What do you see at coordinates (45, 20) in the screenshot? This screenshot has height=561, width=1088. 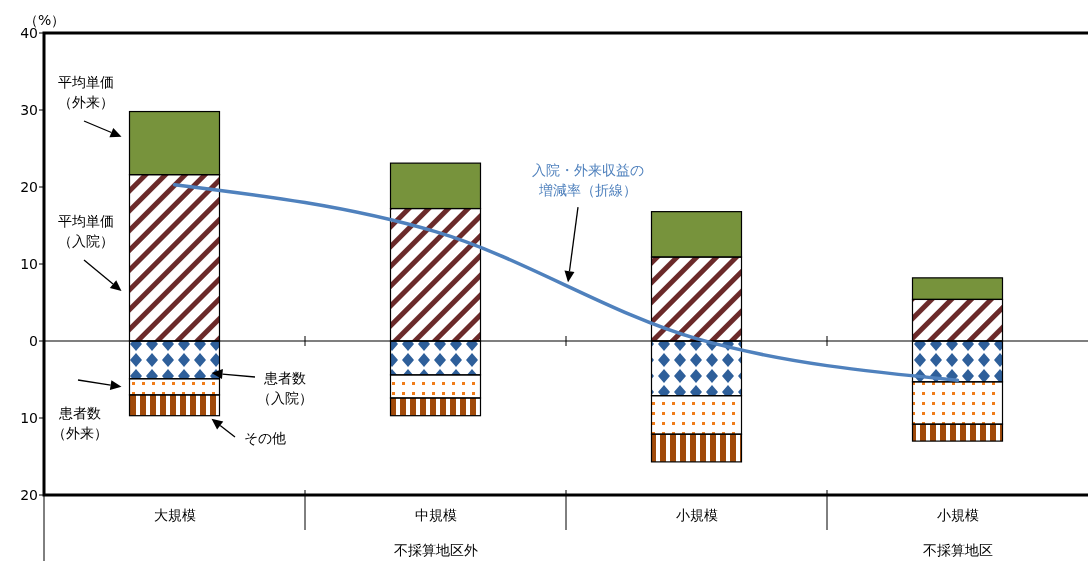 I see `y-axis-title: （%）` at bounding box center [45, 20].